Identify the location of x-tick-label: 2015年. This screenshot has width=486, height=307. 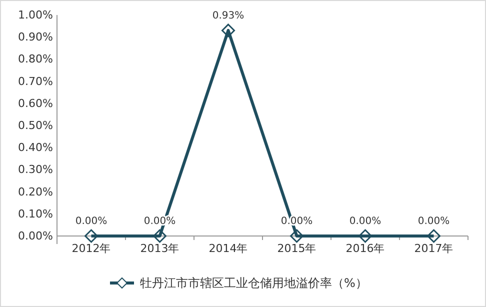
(296, 248).